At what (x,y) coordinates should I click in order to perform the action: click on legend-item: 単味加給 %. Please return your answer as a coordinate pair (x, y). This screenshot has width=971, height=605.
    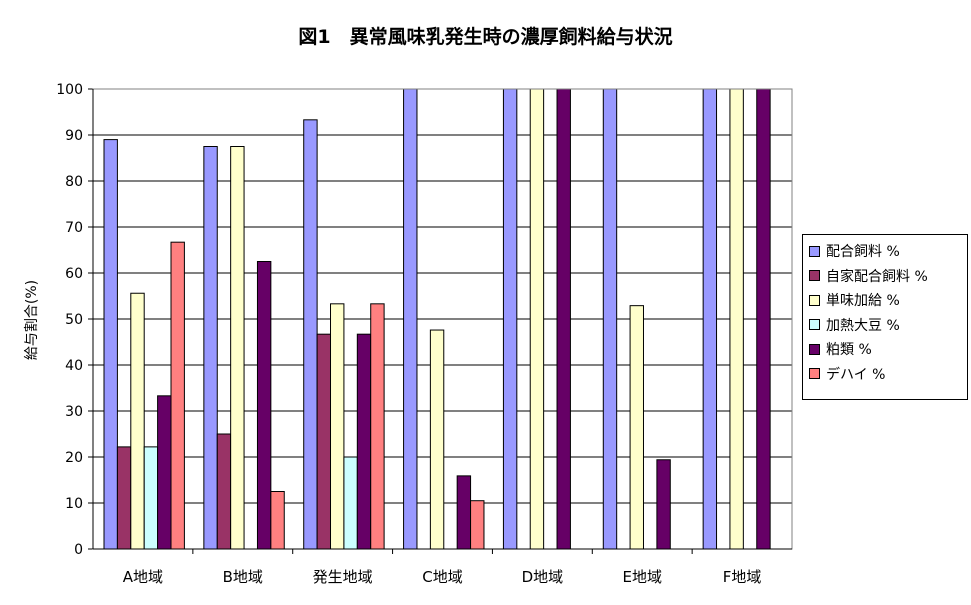
    Looking at the image, I should click on (888, 300).